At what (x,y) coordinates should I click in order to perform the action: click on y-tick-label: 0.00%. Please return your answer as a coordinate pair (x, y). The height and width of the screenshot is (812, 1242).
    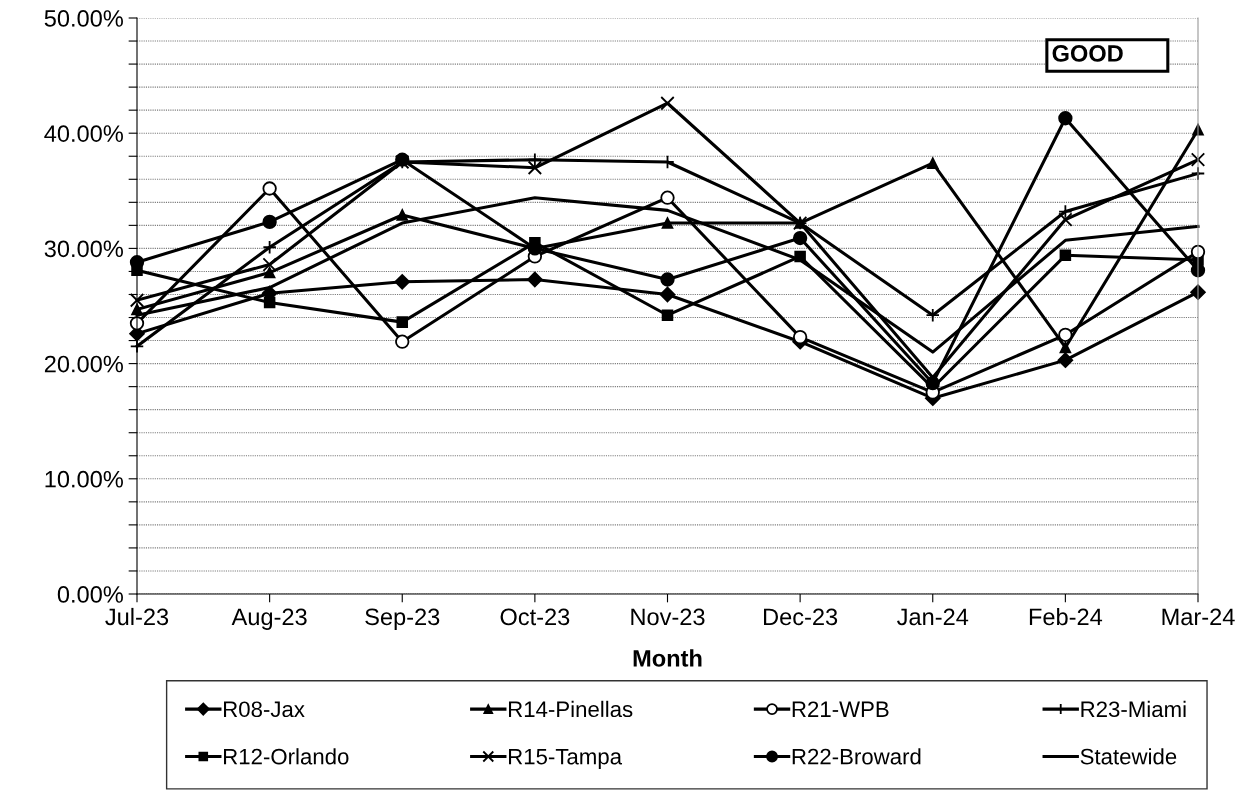
    Looking at the image, I should click on (90, 594).